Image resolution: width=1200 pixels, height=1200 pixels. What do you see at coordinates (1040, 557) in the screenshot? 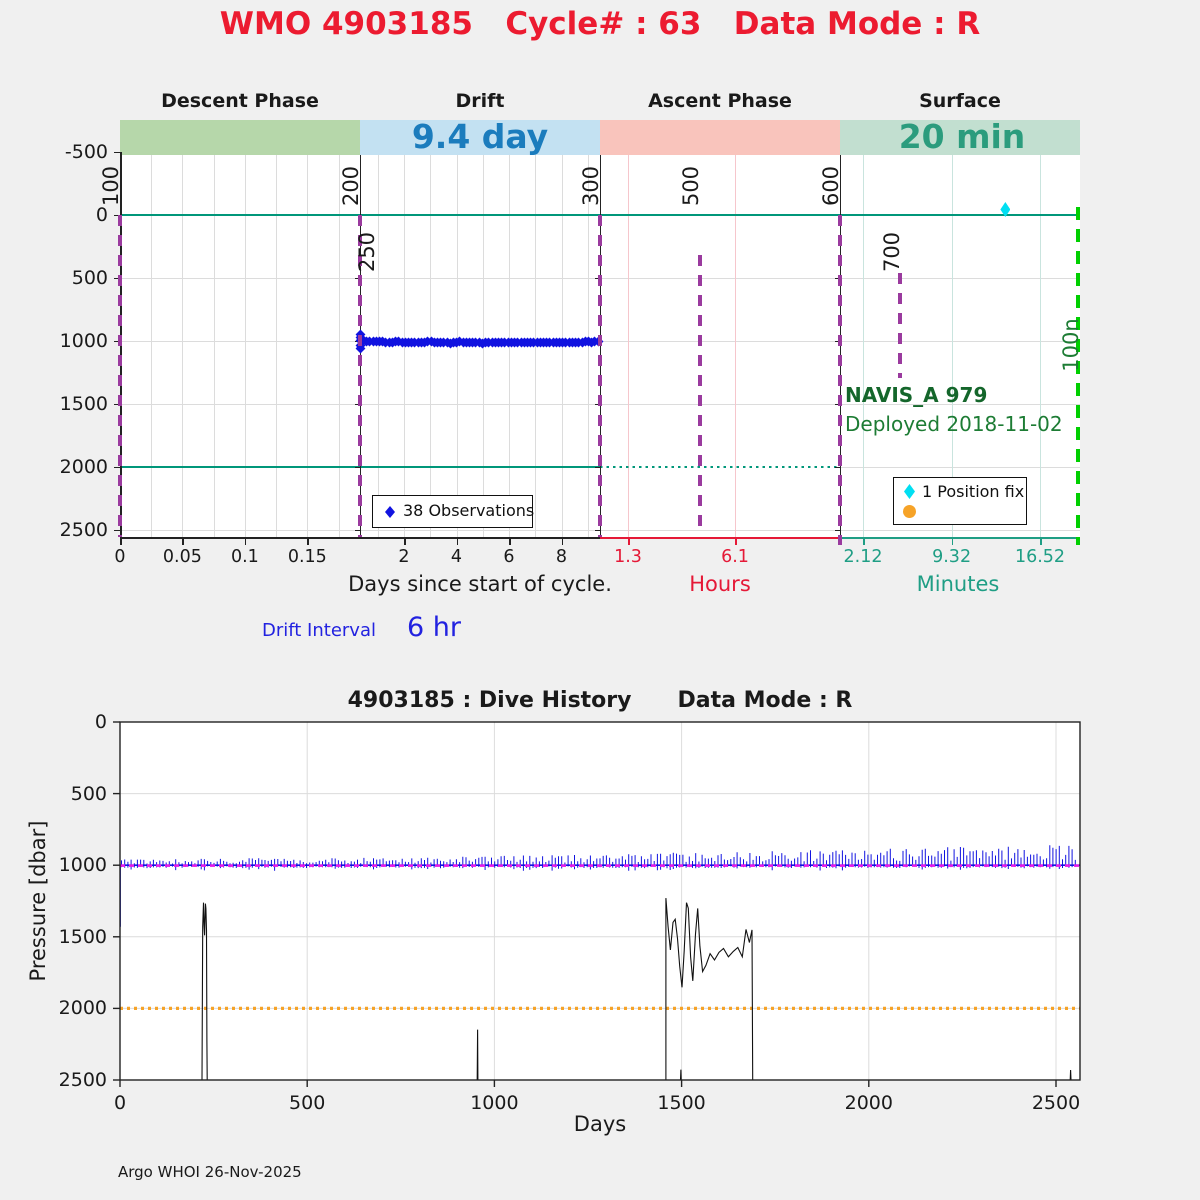
I see `x-tick-label: 16.52` at bounding box center [1040, 557].